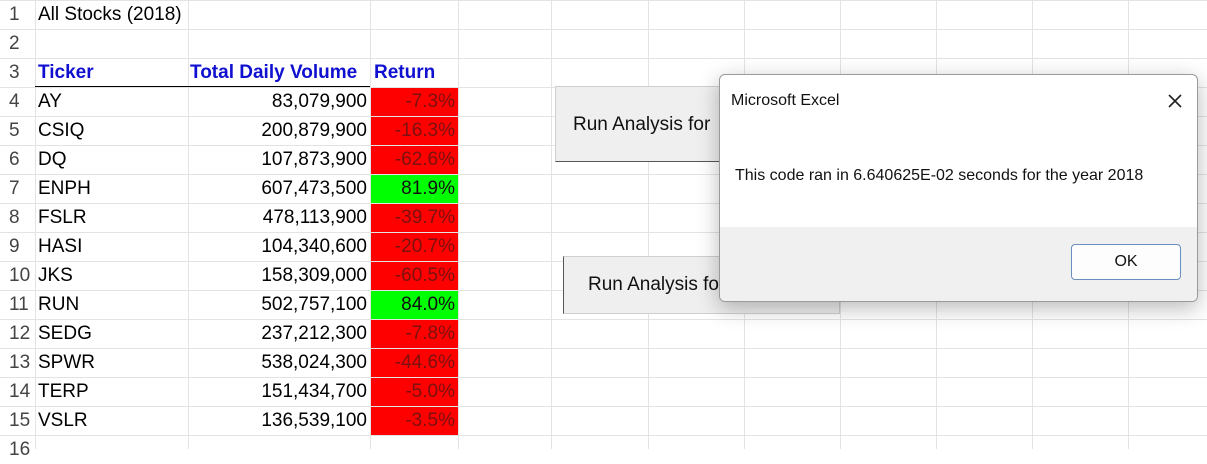 The image size is (1207, 464). Describe the element at coordinates (14, 217) in the screenshot. I see `row-number: 8` at that location.